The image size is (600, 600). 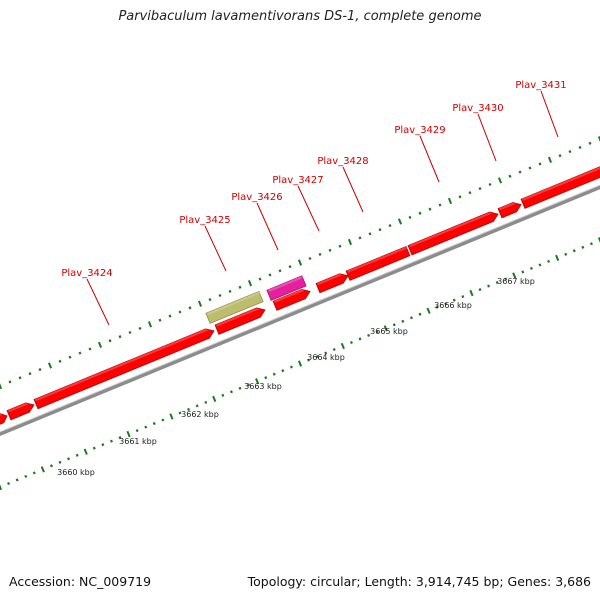 What do you see at coordinates (453, 305) in the screenshot?
I see `scale-label: 3666 kbp` at bounding box center [453, 305].